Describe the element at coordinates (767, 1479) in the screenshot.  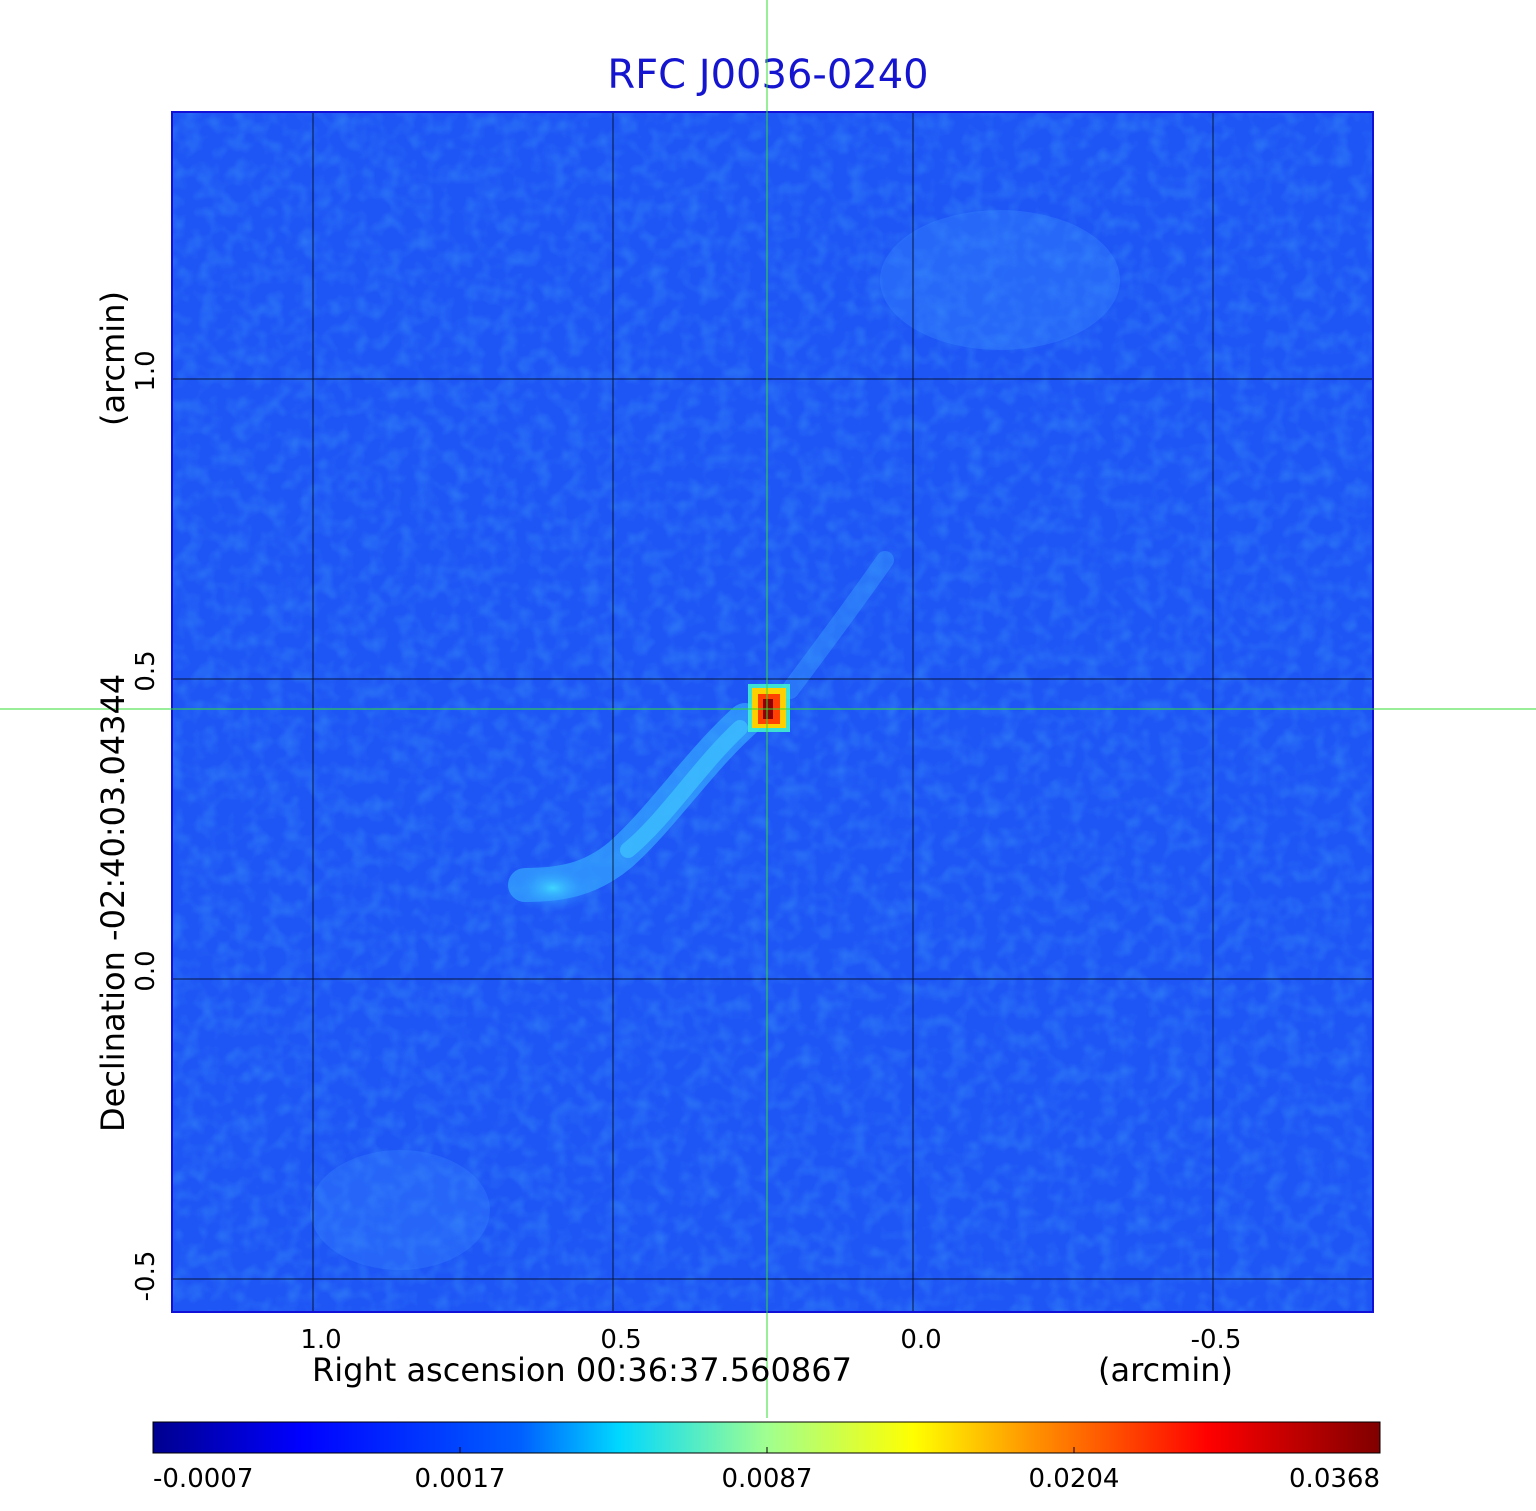
I see `colorbar-tick-label: 0.0087` at that location.